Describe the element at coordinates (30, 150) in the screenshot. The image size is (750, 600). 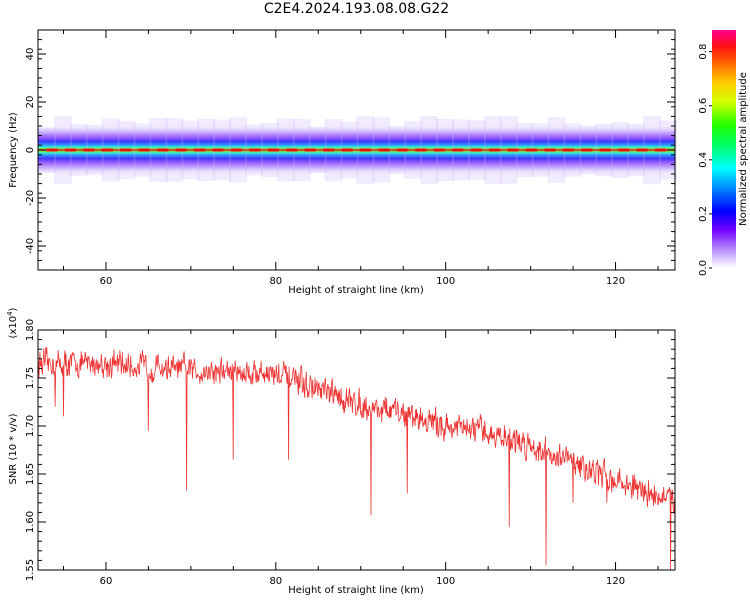
I see `spectrogram-y-tick-label: 0` at that location.